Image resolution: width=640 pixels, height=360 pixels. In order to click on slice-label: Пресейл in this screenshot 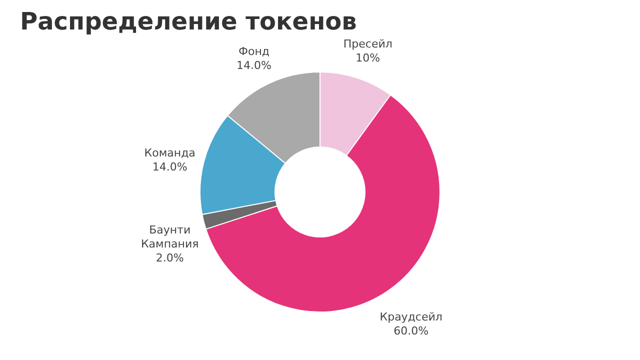, I will do `click(367, 44)`.